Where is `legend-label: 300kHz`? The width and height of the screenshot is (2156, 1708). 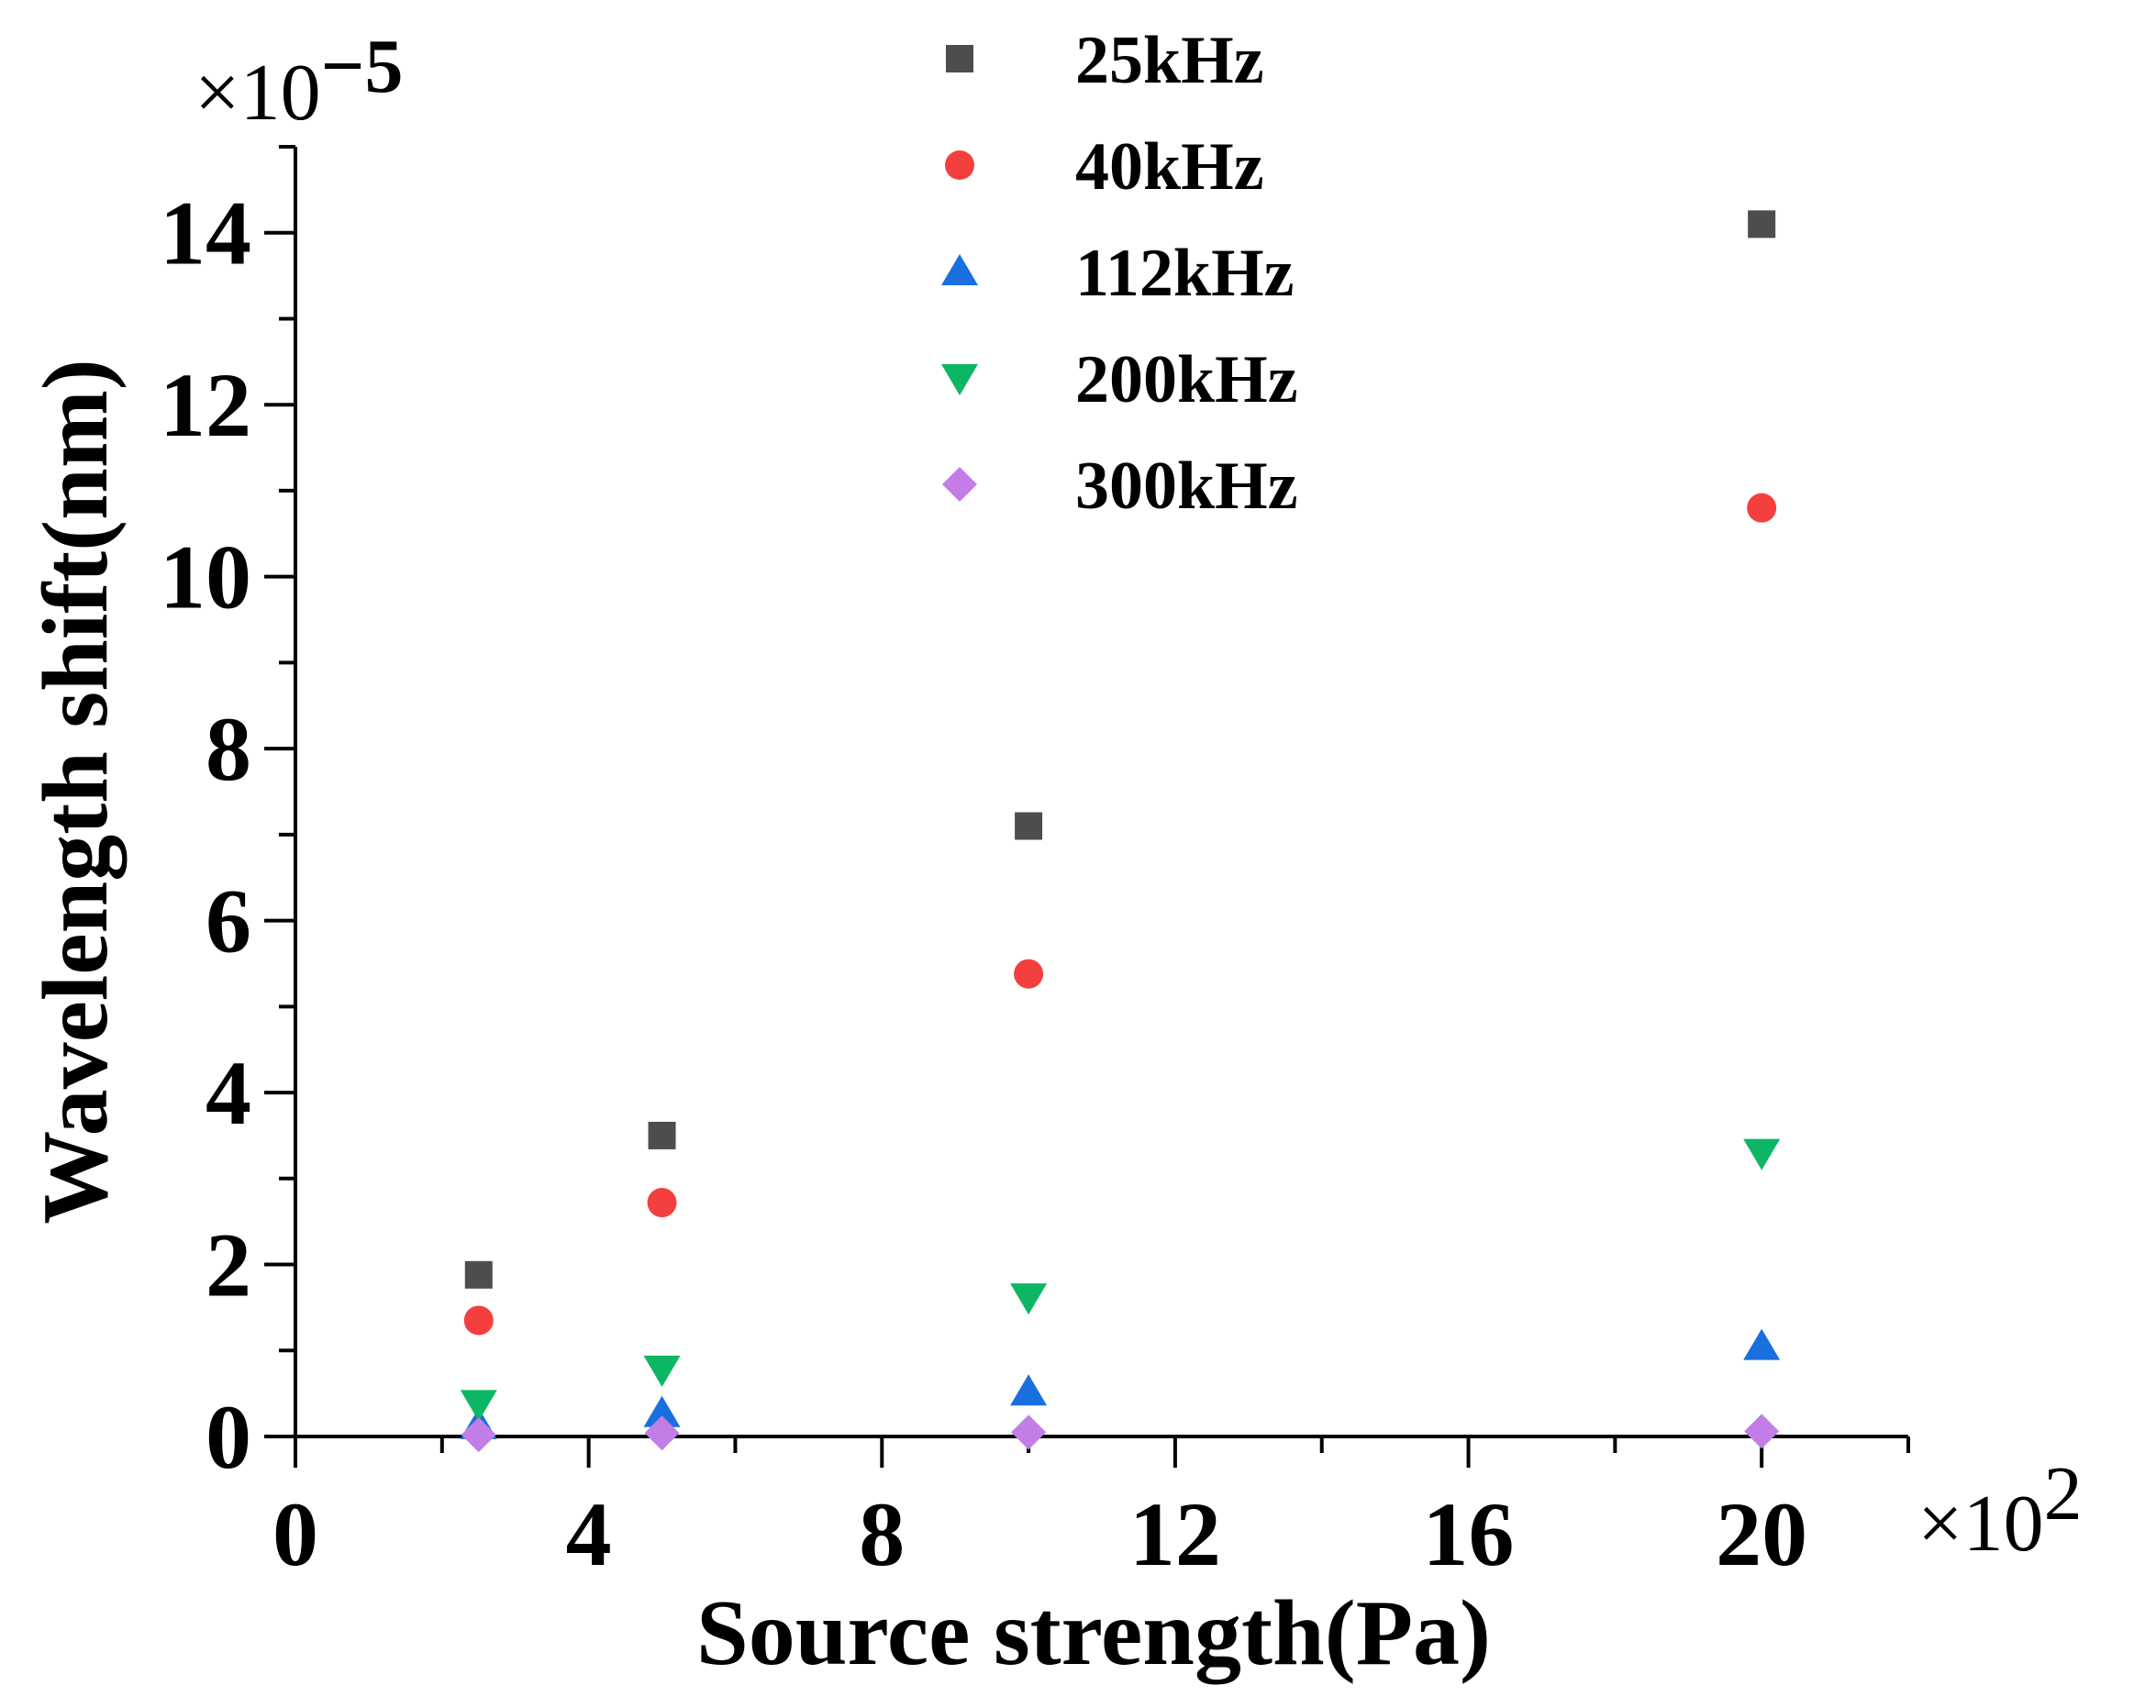 legend-label: 300kHz is located at coordinates (1187, 486).